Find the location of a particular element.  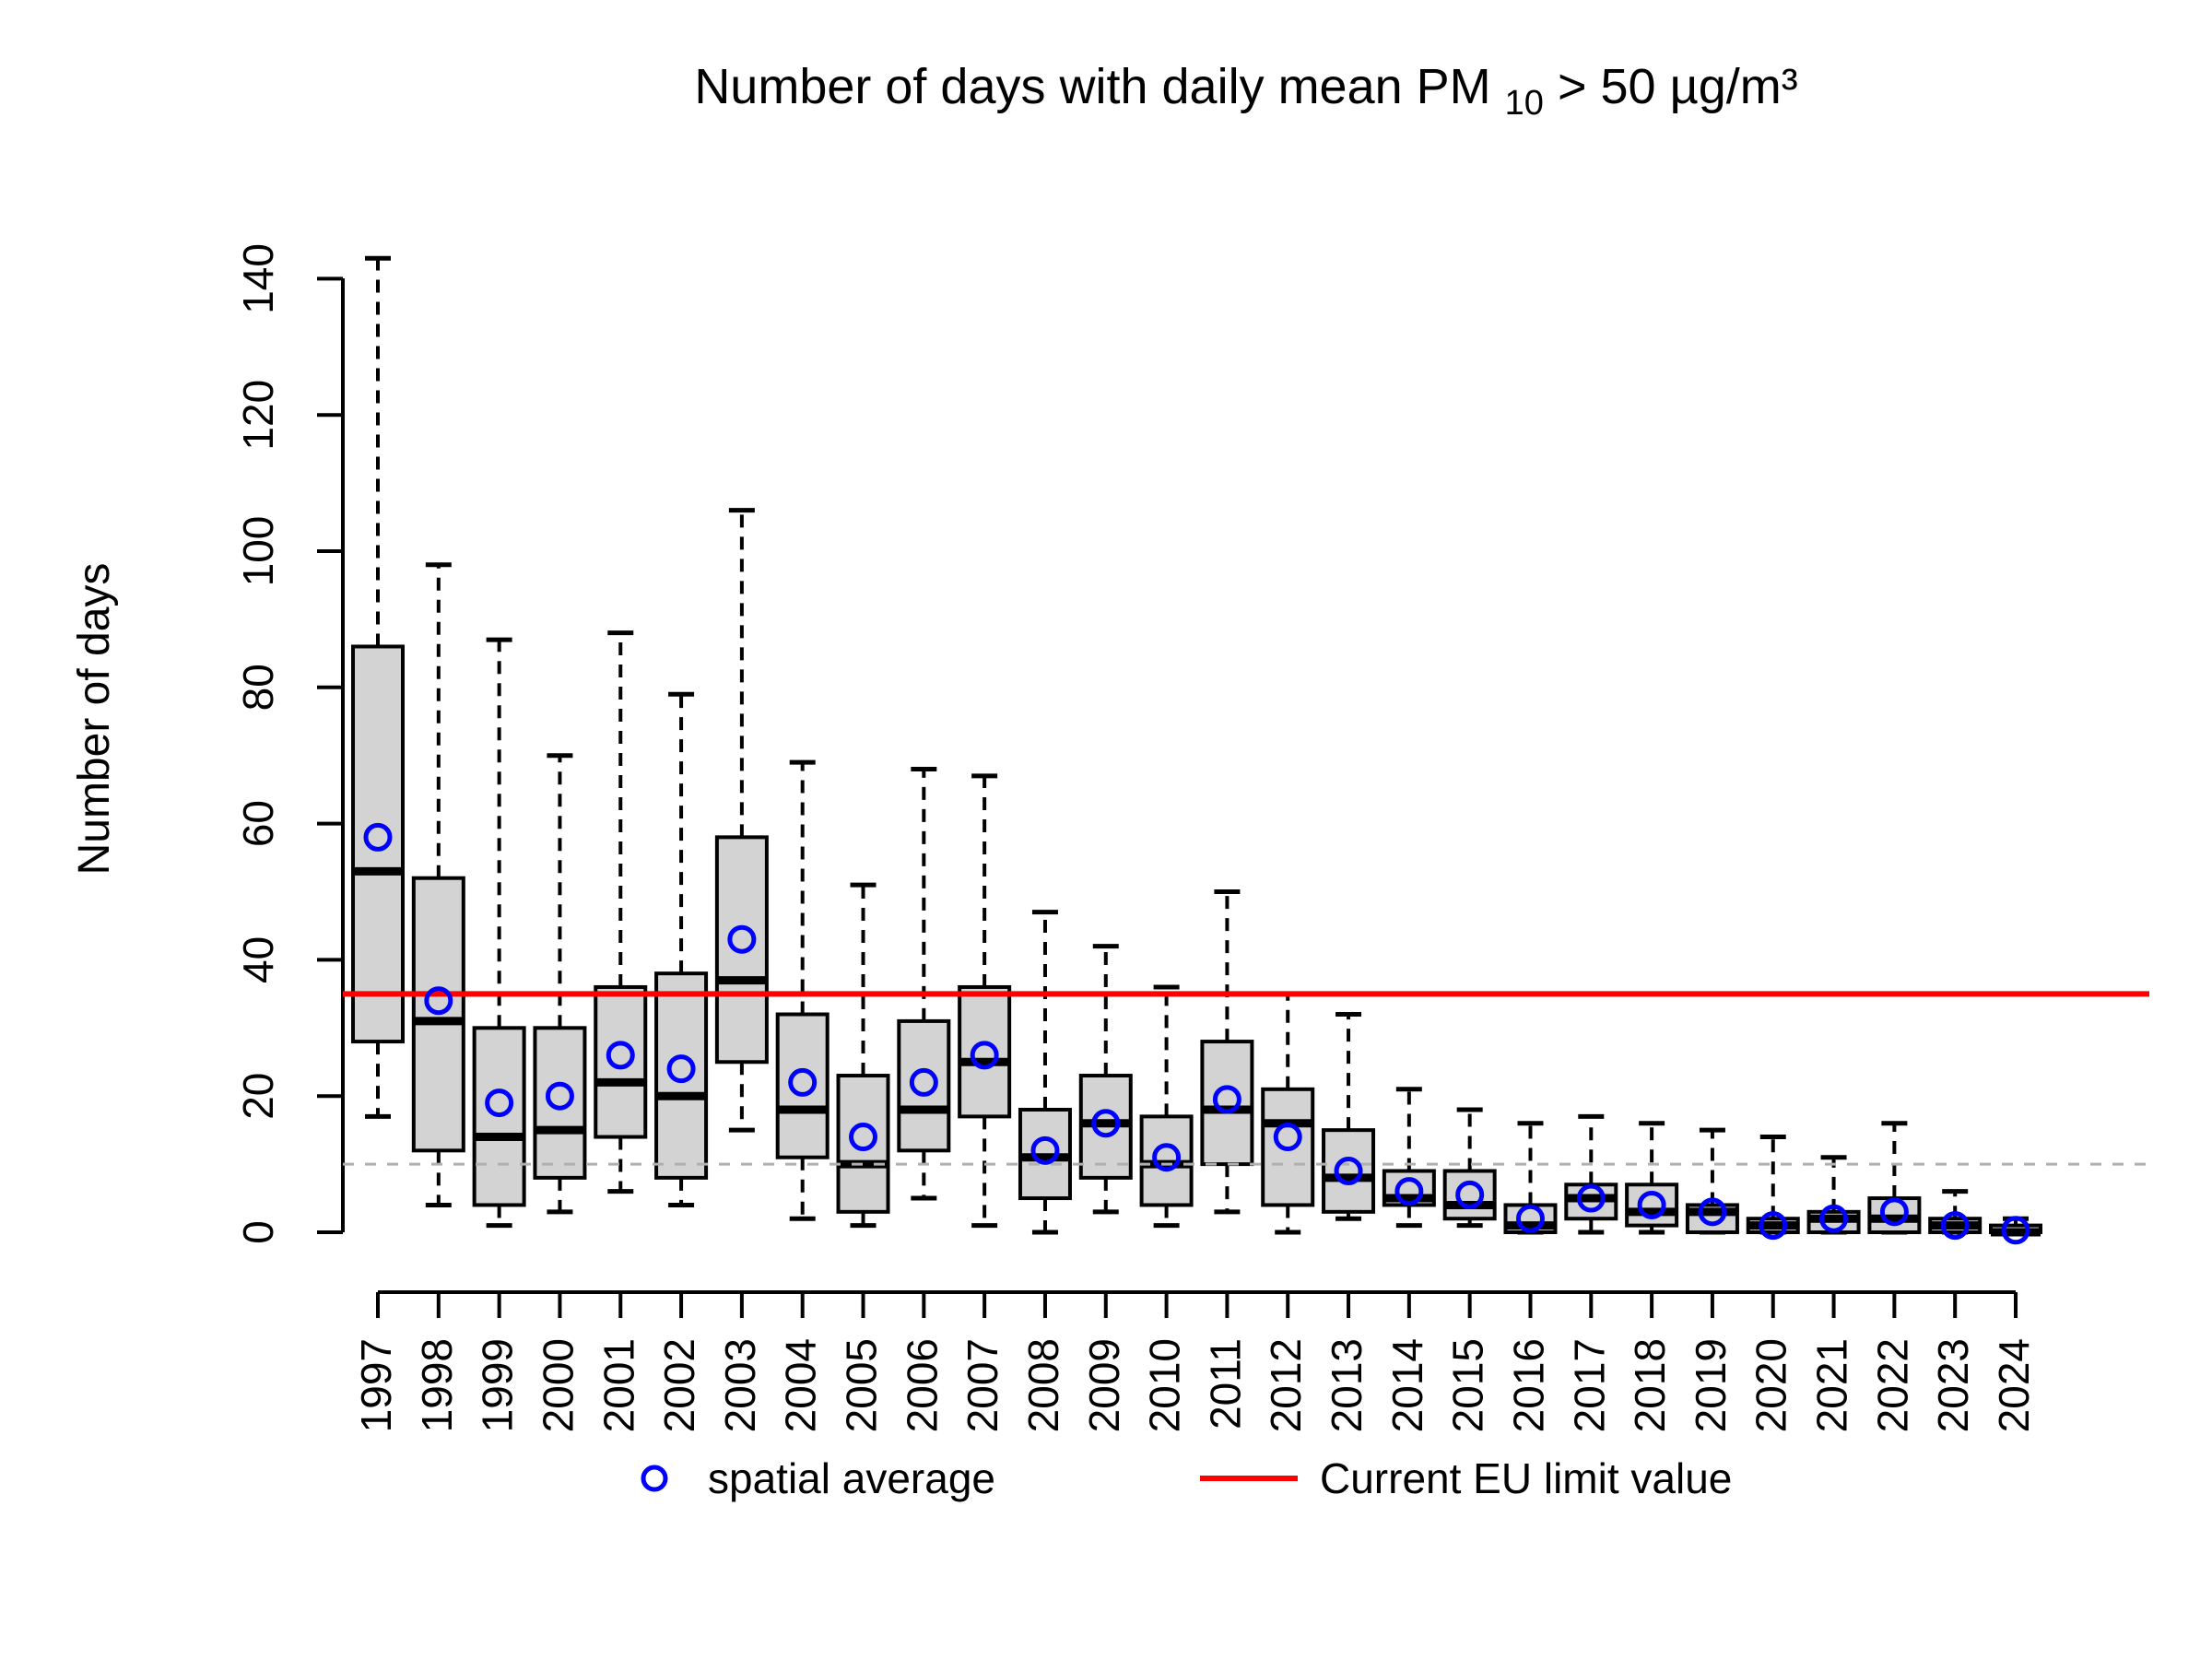

legend-spatial-average-label: spatial average is located at coordinates (851, 1478).